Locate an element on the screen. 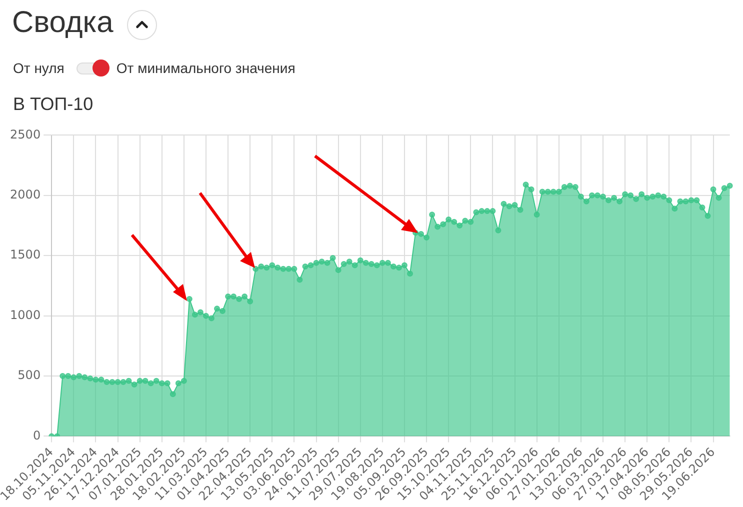 Image resolution: width=743 pixels, height=507 pixels. y-tick-label: 0 is located at coordinates (36, 435).